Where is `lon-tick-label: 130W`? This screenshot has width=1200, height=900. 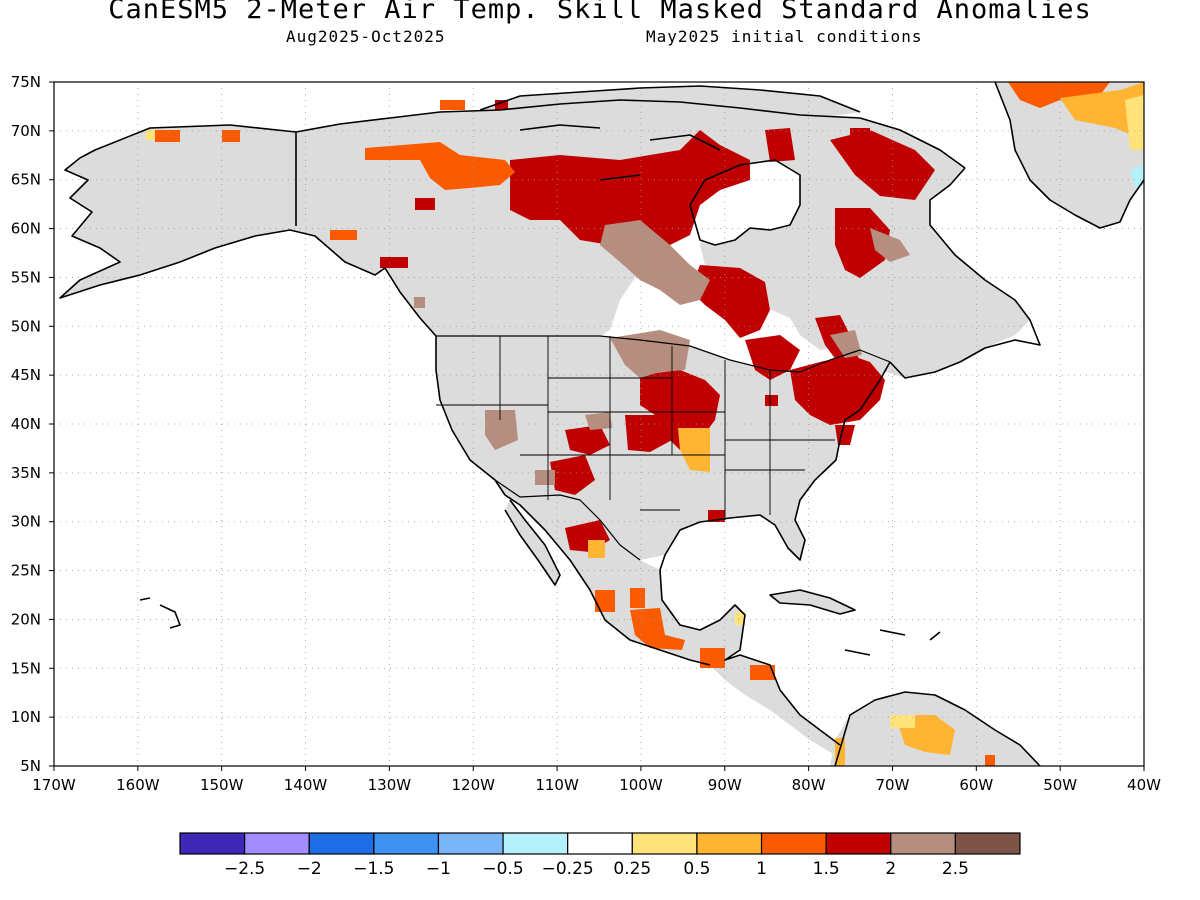 lon-tick-label: 130W is located at coordinates (390, 785).